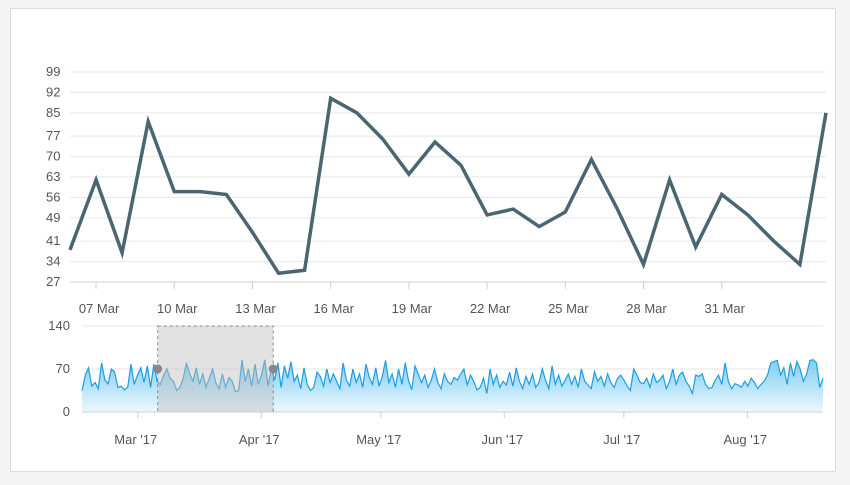  I want to click on navigator-y-tick-label: 140, so click(59, 325).